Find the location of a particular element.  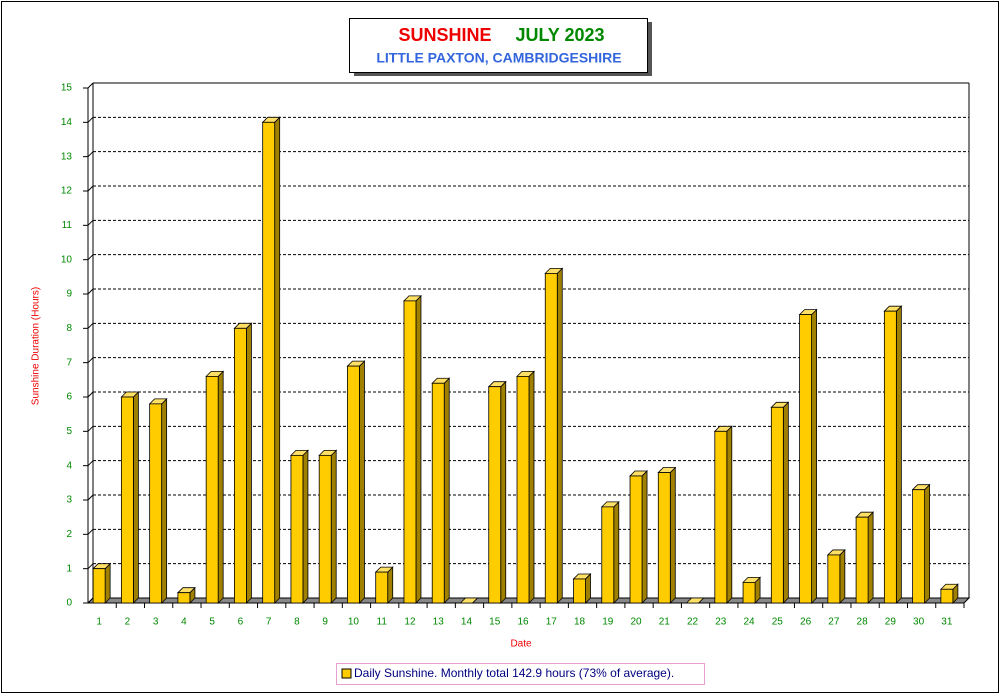

x-tick-label: 10 is located at coordinates (354, 622).